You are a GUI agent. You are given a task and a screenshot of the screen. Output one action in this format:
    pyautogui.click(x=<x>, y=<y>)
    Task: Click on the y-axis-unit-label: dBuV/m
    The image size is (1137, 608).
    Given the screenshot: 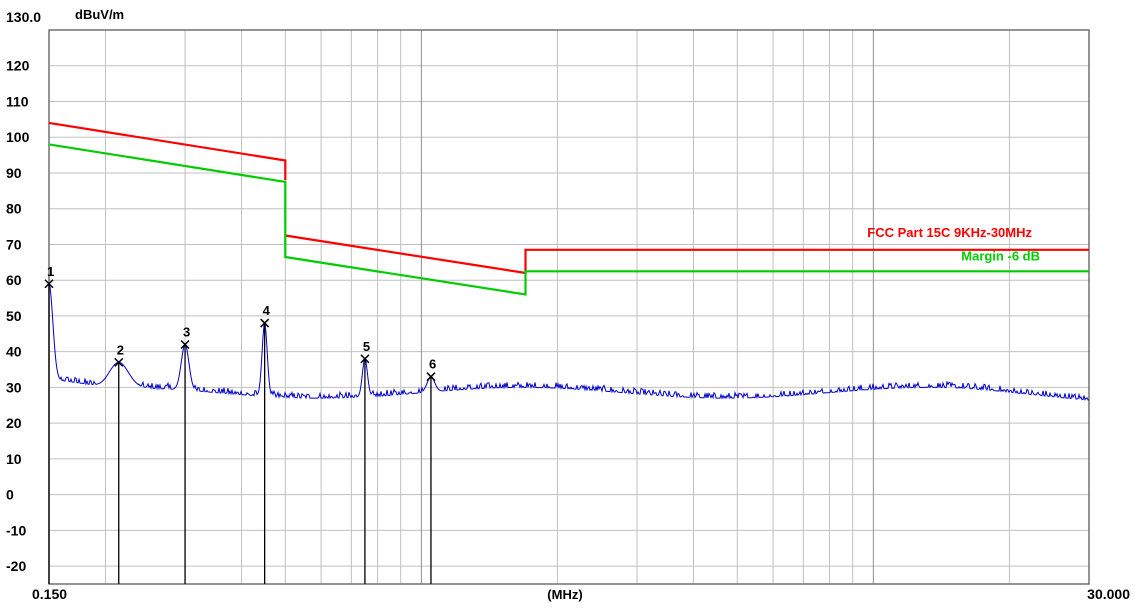 What is the action you would take?
    pyautogui.click(x=99, y=14)
    